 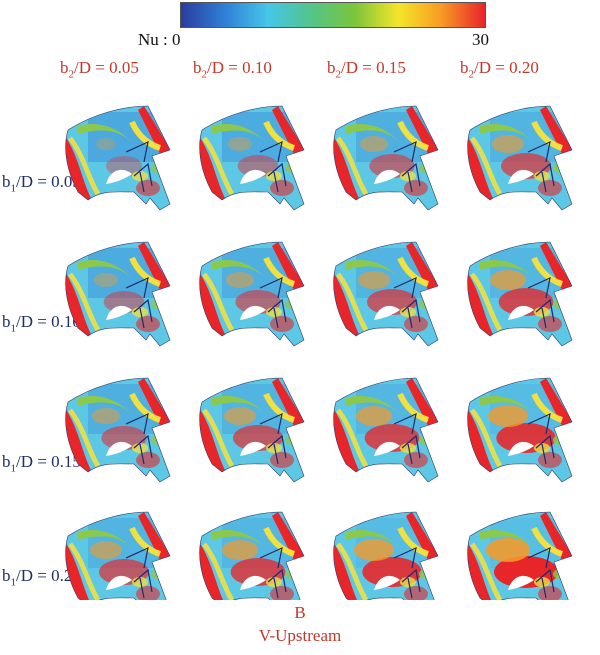 I want to click on nu-colorbar, so click(x=333, y=15).